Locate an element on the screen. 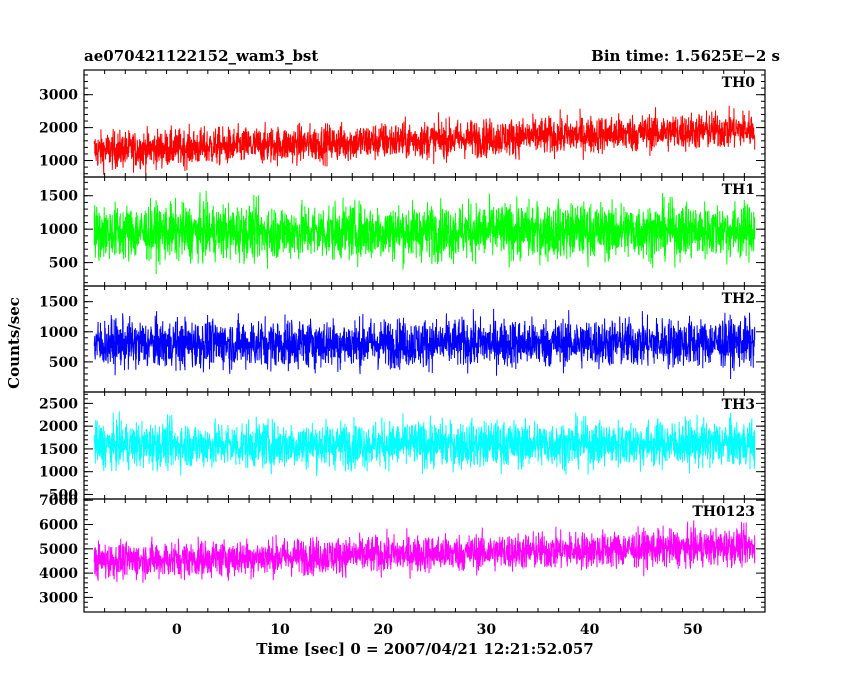 The width and height of the screenshot is (850, 680). panel-th0: 1000 2000 3000 TH0 is located at coordinates (402, 123).